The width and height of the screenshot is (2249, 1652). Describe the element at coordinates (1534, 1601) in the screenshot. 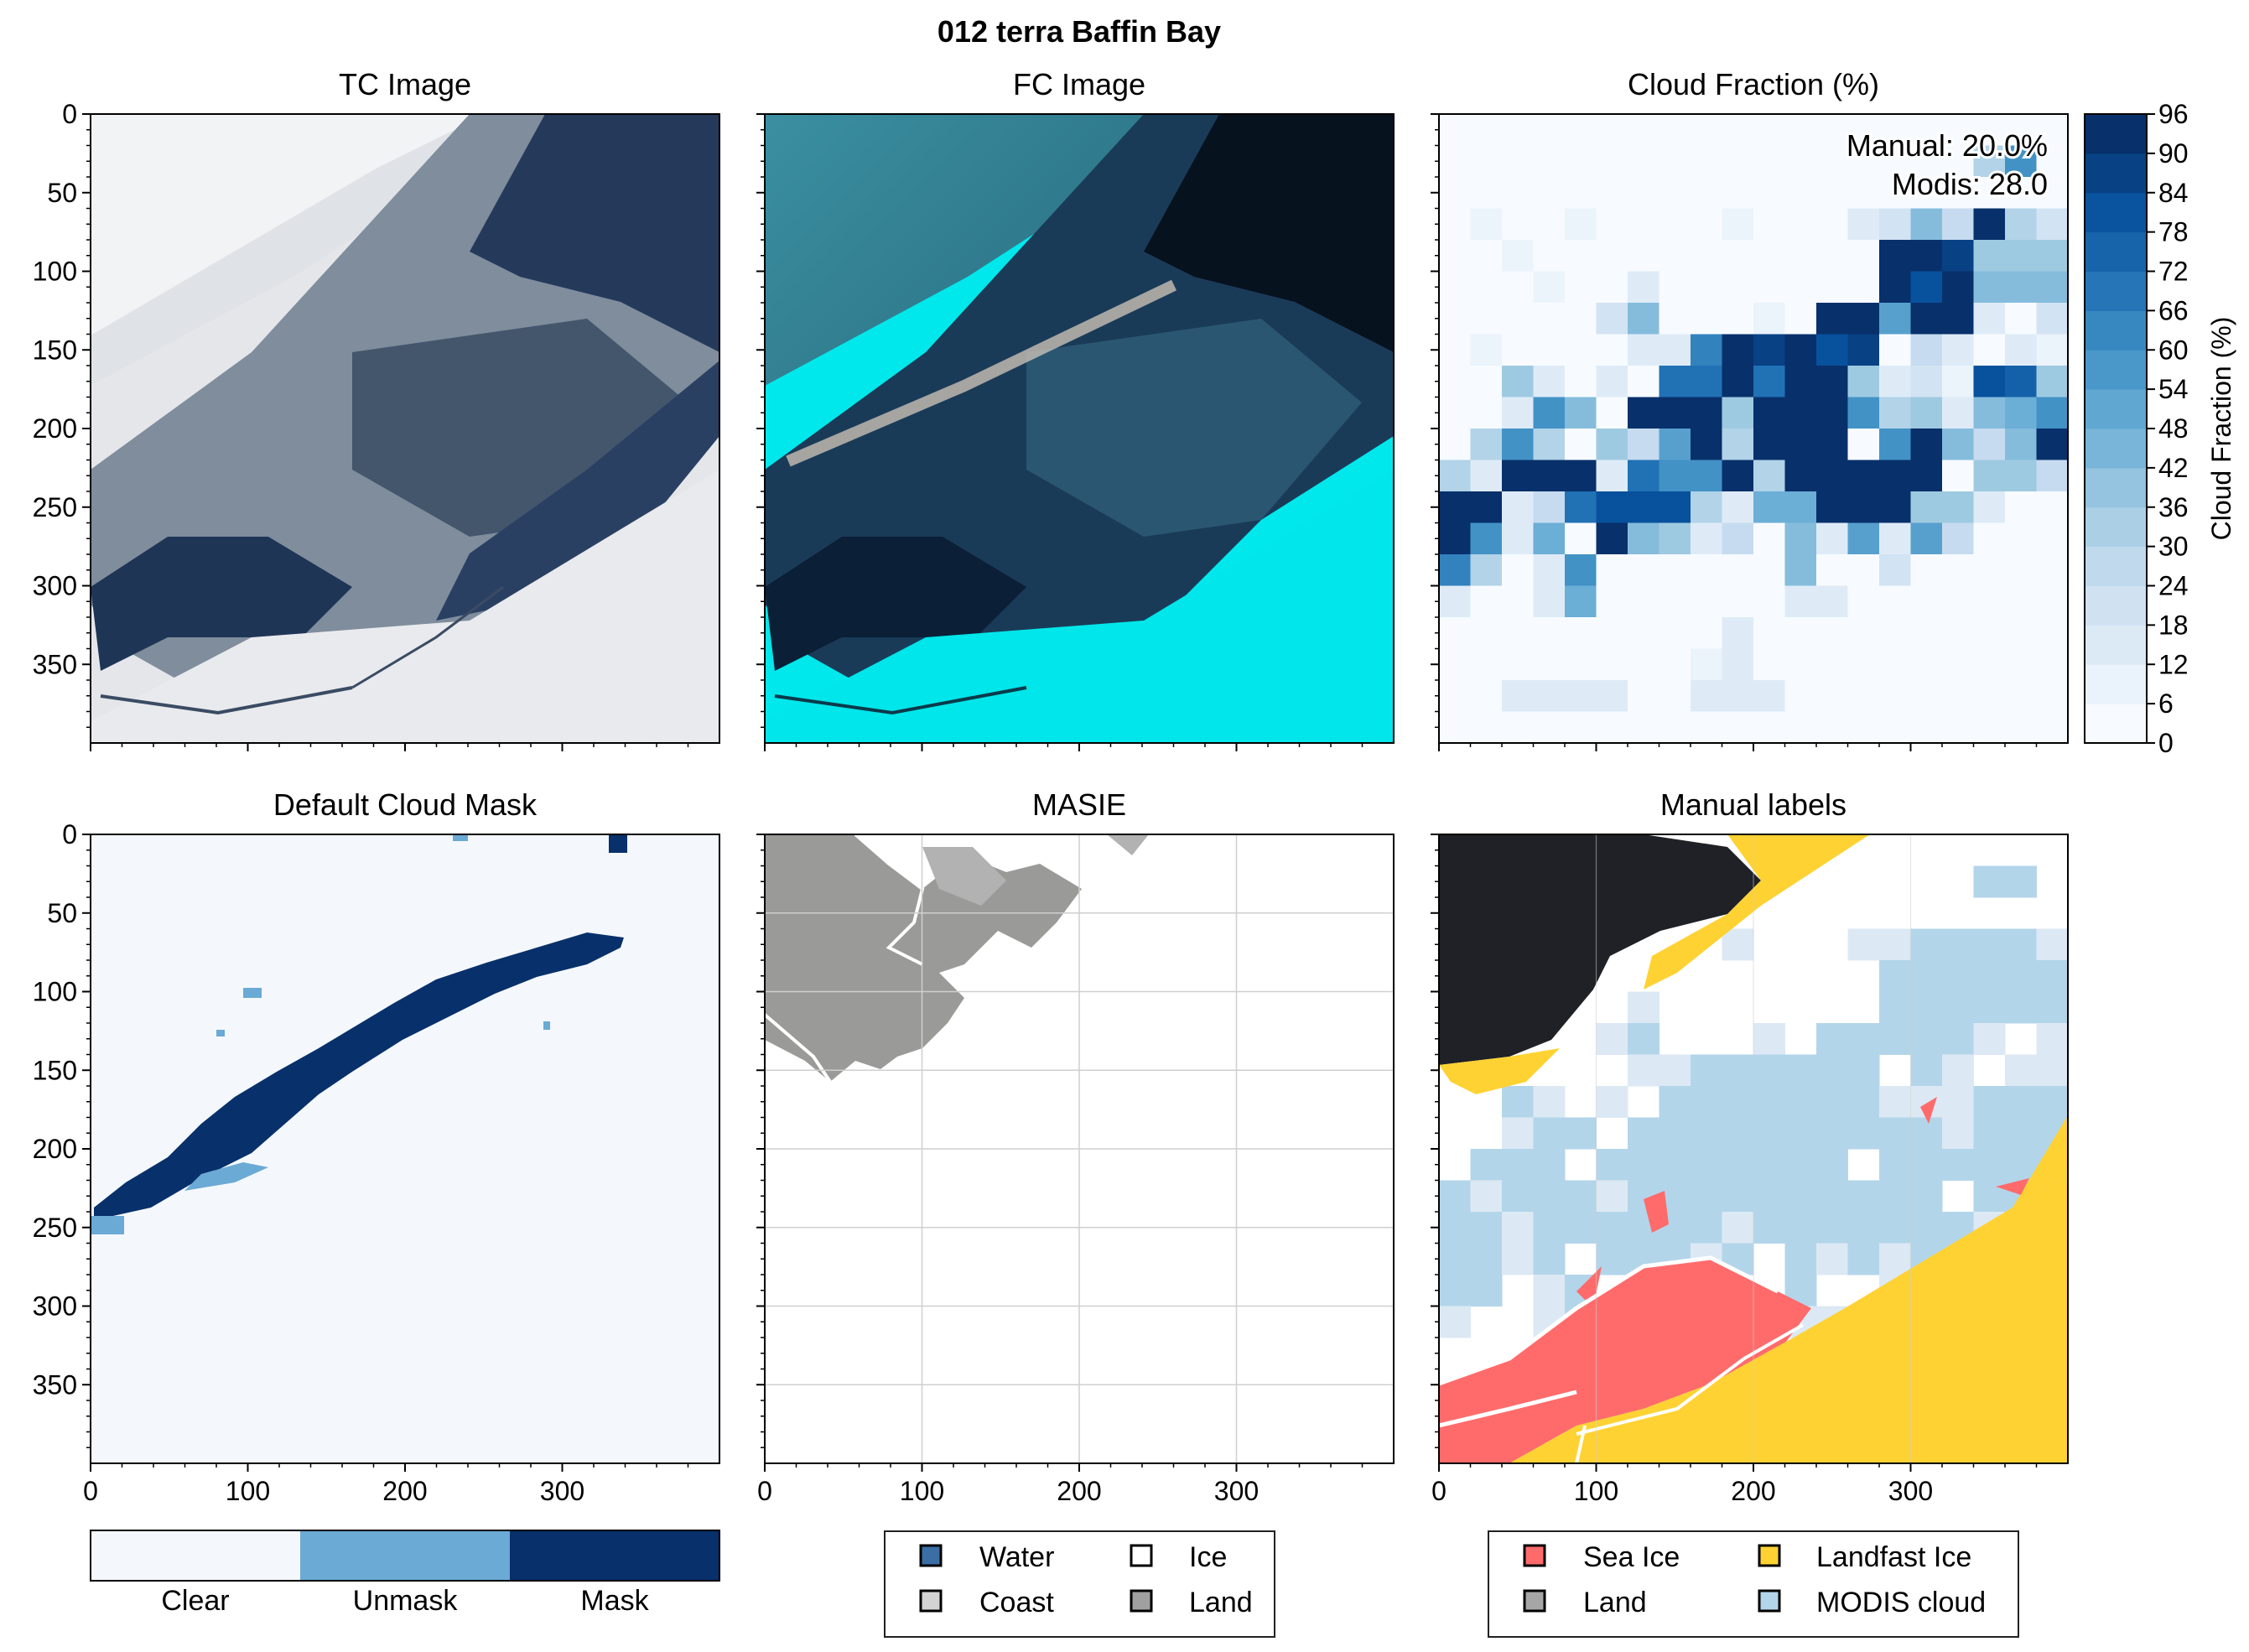

I see `manual-legend-swatch-land` at that location.